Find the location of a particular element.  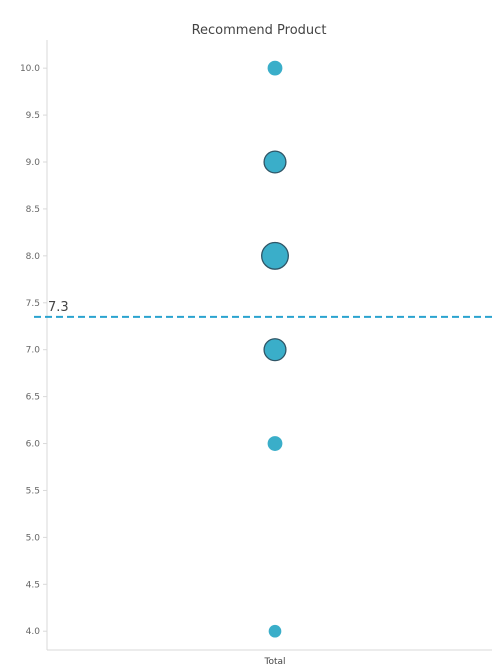

y-tick-label: 4.0 is located at coordinates (33, 632).